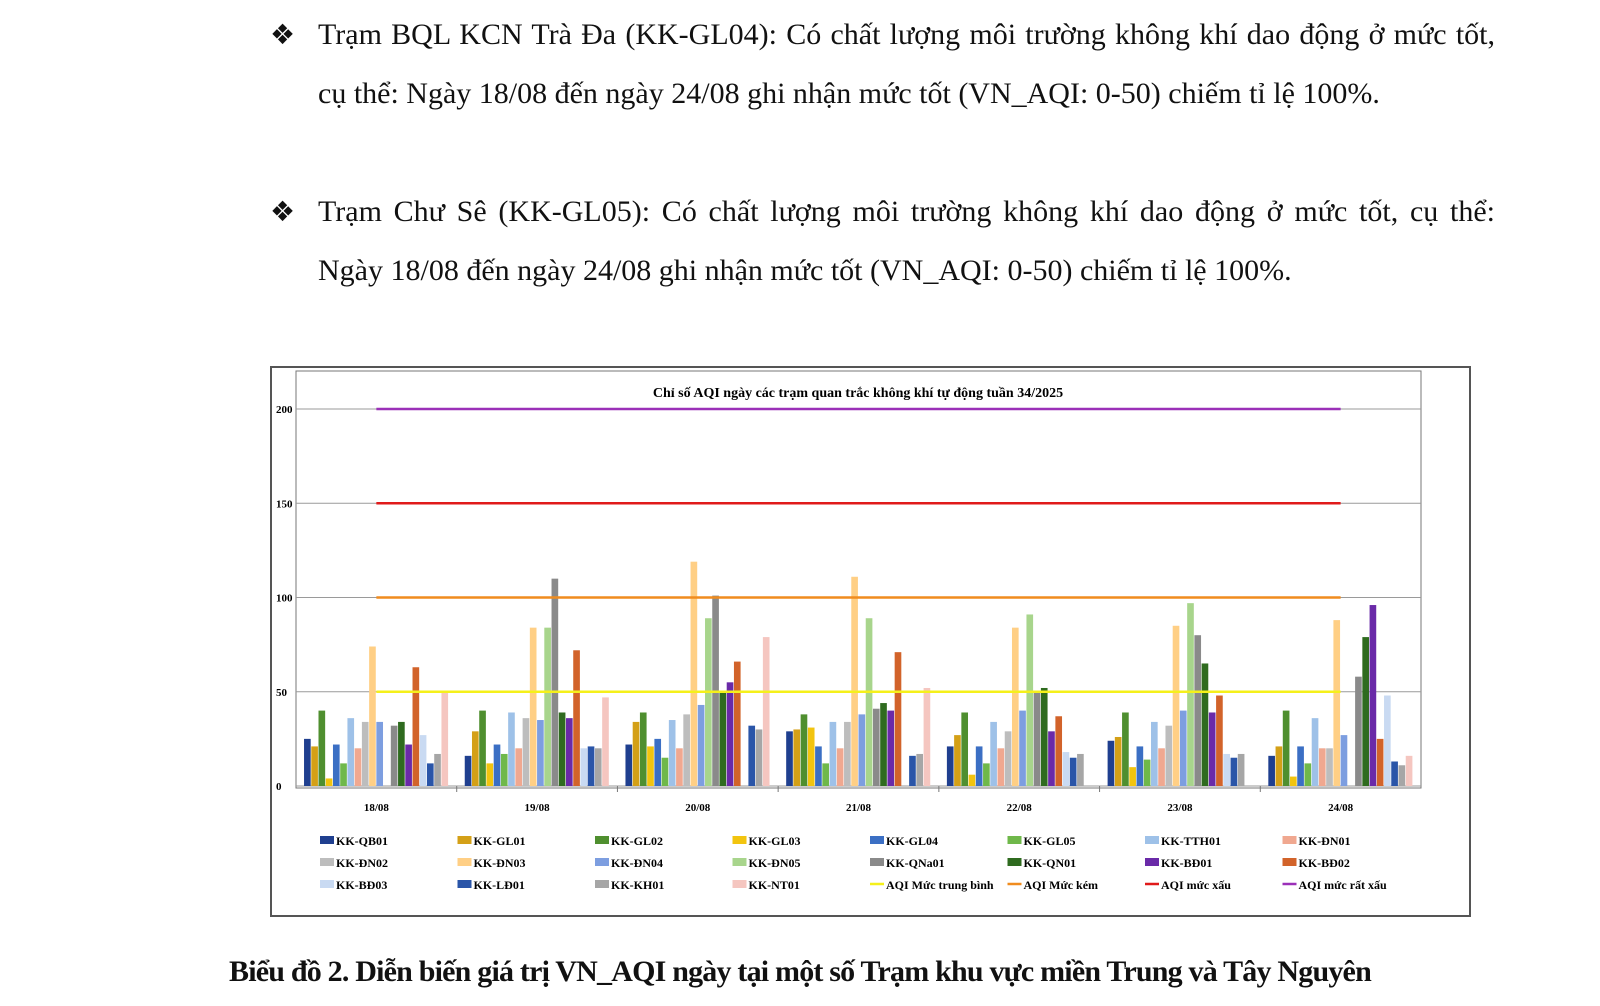 This screenshot has height=1006, width=1600. Describe the element at coordinates (499, 885) in the screenshot. I see `legend-label: KK-LĐ01` at that location.